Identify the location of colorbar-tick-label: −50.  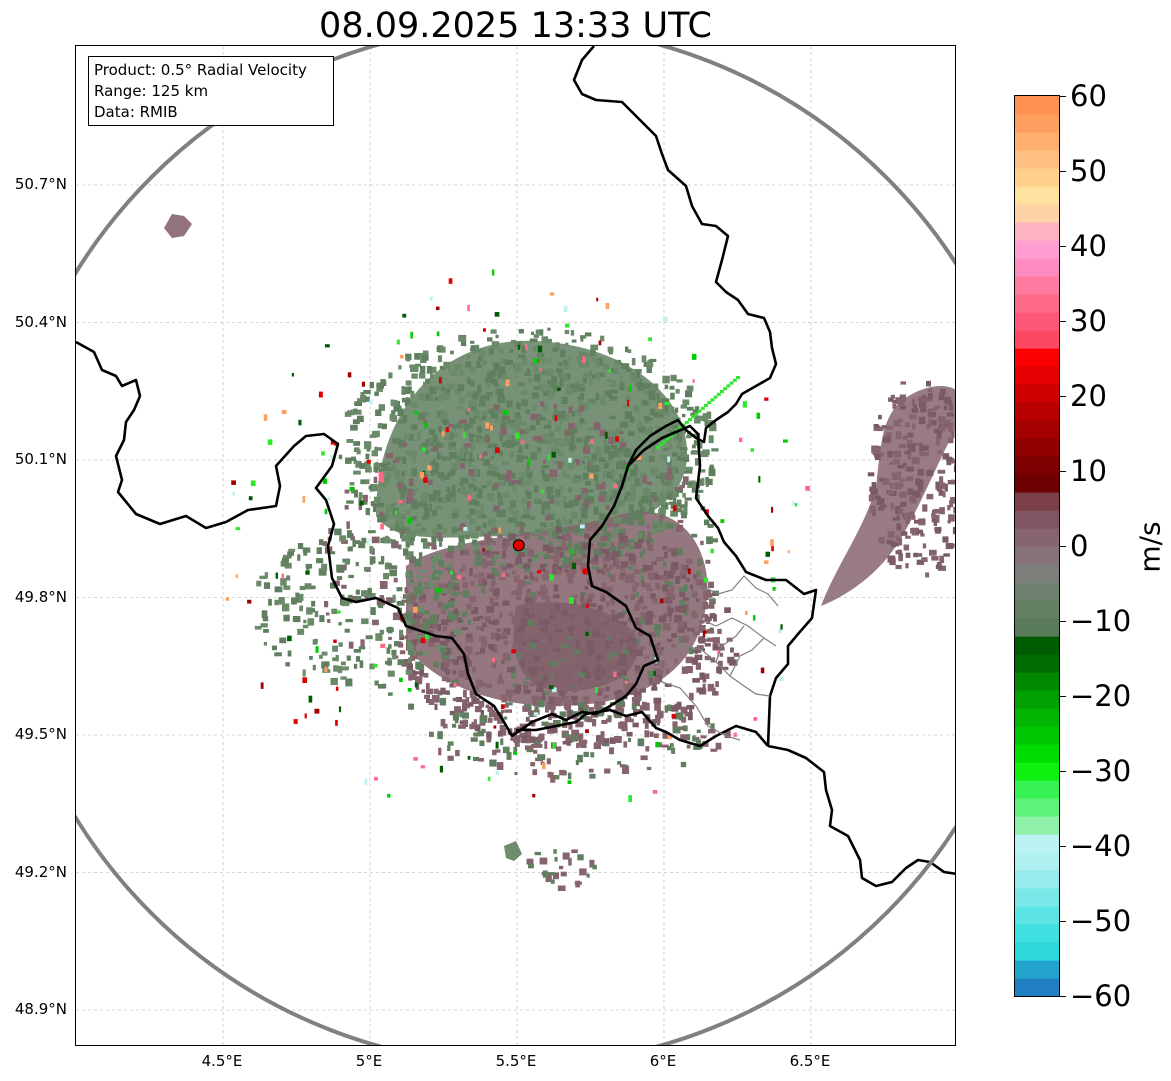
(1101, 921).